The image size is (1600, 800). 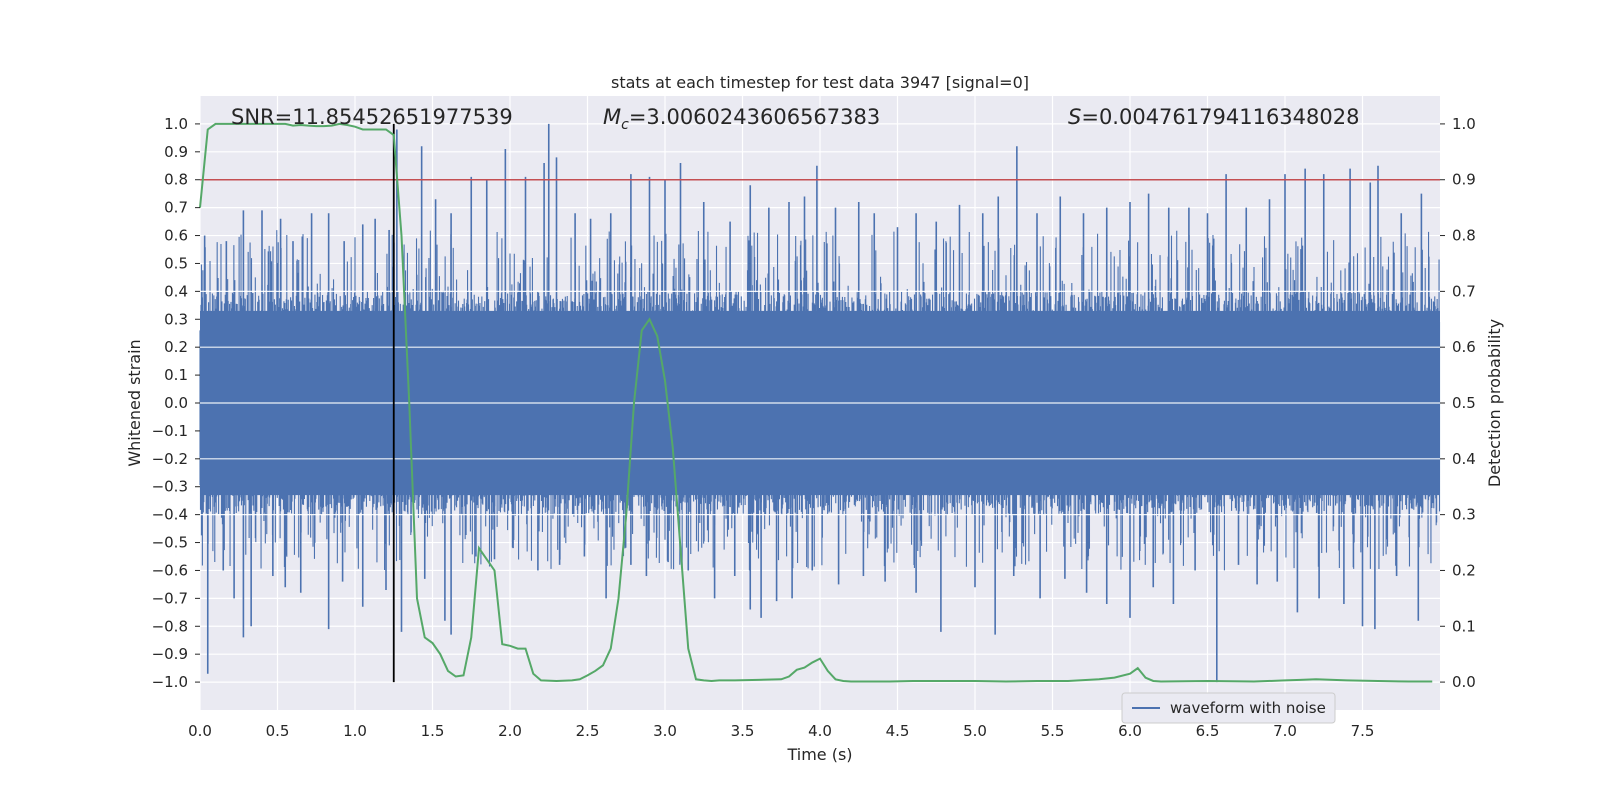 I want to click on y2-tick-label: 0.7, so click(x=1464, y=291).